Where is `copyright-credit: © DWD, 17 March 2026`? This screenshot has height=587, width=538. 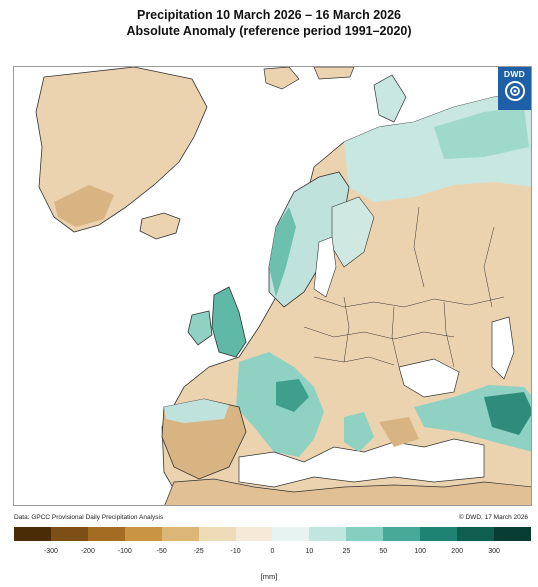 copyright-credit: © DWD, 17 March 2026 is located at coordinates (493, 517).